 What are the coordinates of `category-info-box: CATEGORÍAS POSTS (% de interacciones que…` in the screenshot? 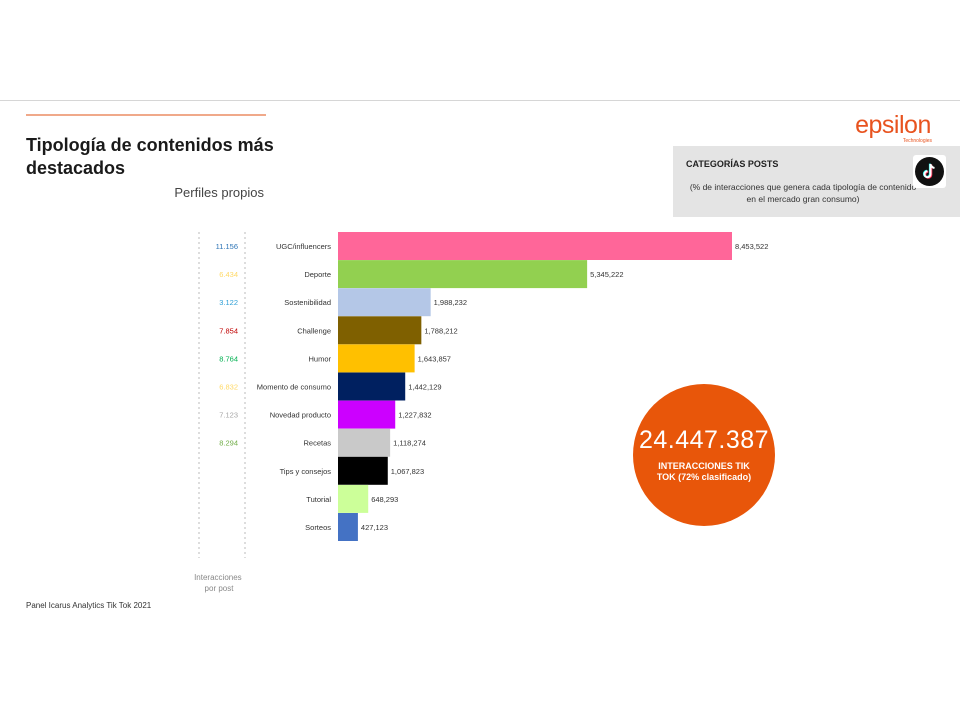 It's located at (816, 181).